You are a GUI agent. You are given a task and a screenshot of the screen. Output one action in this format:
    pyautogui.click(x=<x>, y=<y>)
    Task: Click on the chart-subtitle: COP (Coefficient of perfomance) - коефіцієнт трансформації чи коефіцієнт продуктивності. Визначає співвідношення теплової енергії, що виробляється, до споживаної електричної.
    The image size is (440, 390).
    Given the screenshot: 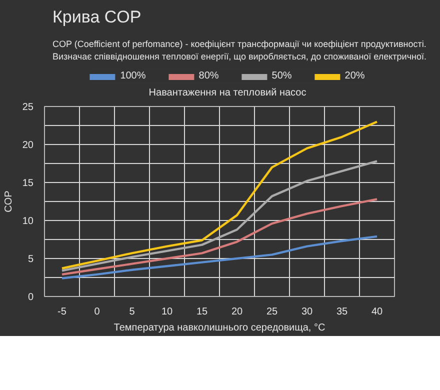 What is the action you would take?
    pyautogui.click(x=239, y=50)
    